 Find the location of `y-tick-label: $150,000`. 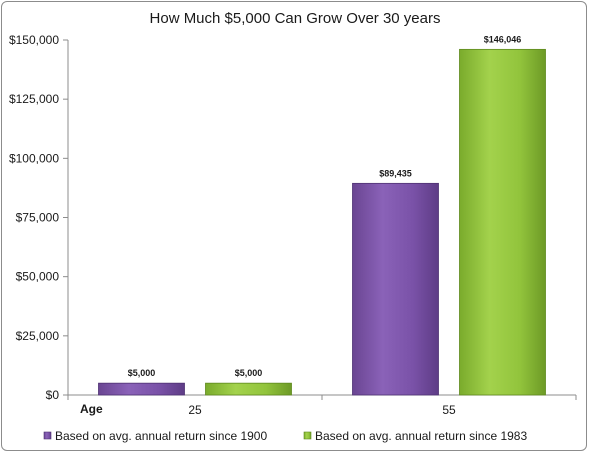

y-tick-label: $150,000 is located at coordinates (34, 40).